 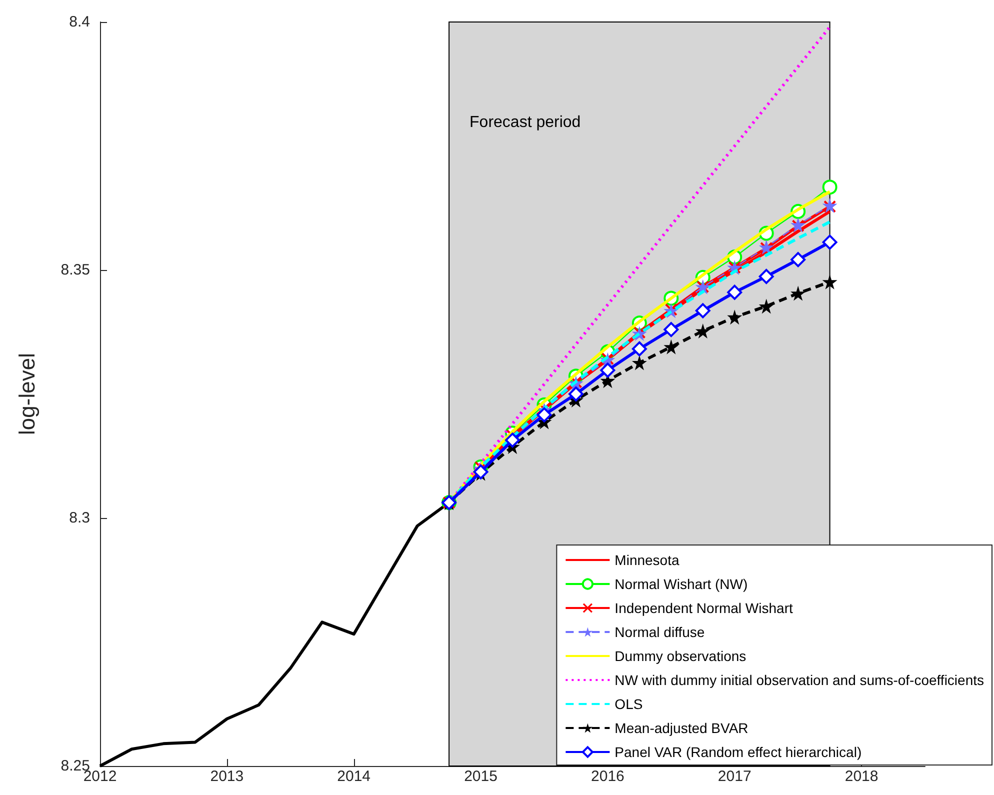 I want to click on legend-label: Normal diffuse, so click(x=659, y=632).